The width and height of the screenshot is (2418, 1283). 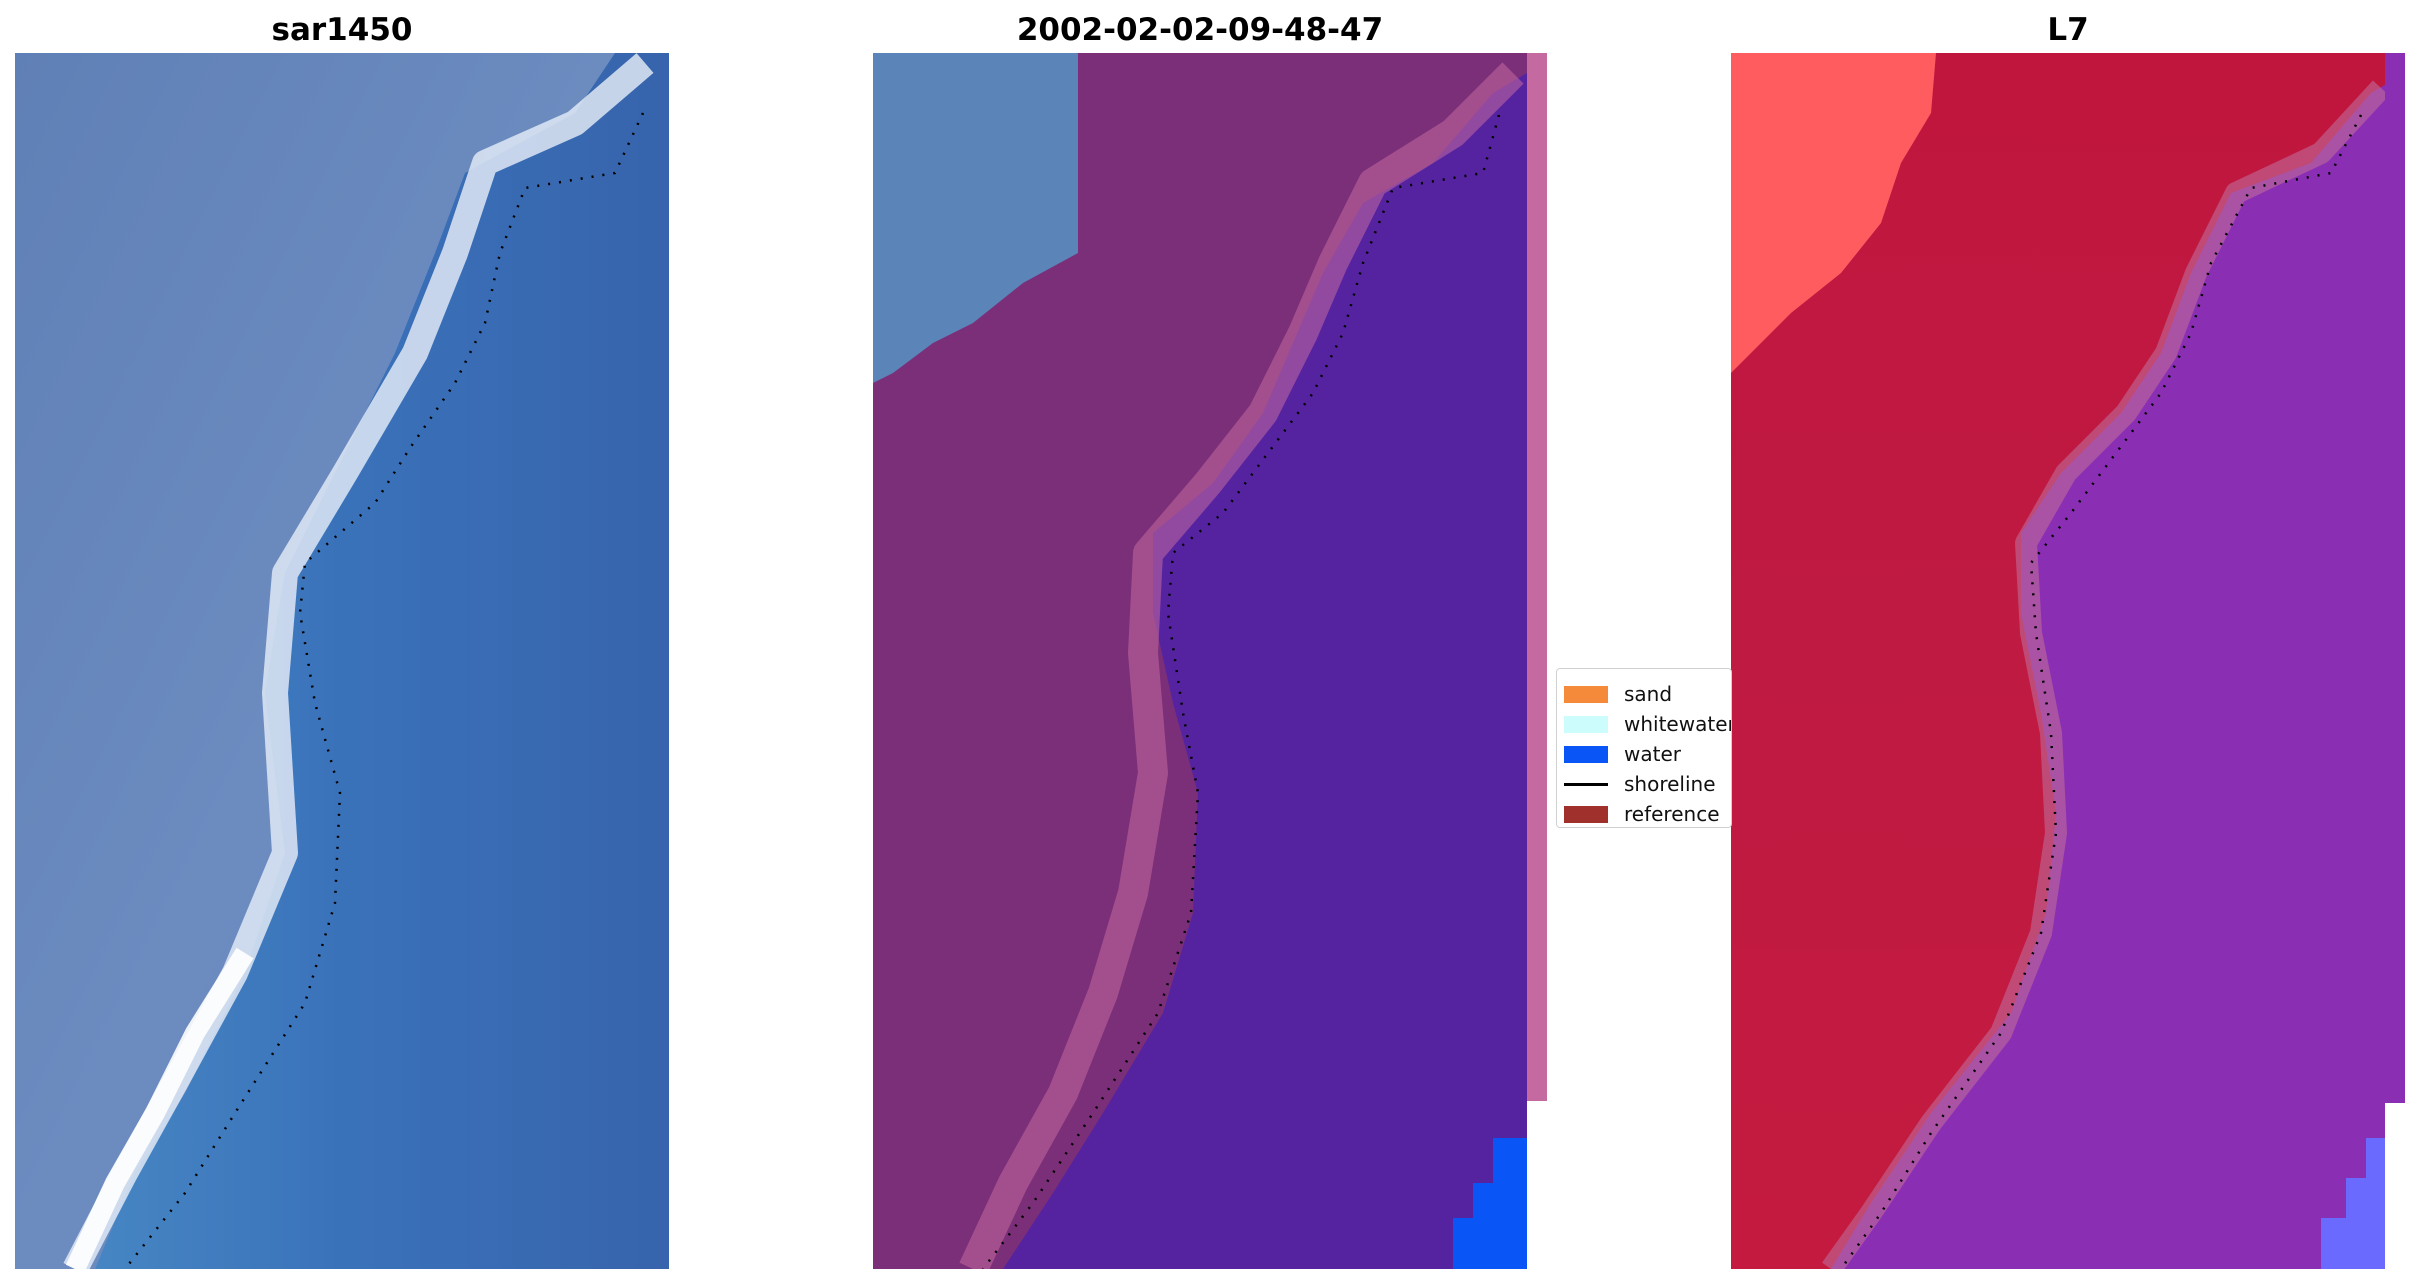 What do you see at coordinates (1537, 1185) in the screenshot?
I see `class-right-strip-blank` at bounding box center [1537, 1185].